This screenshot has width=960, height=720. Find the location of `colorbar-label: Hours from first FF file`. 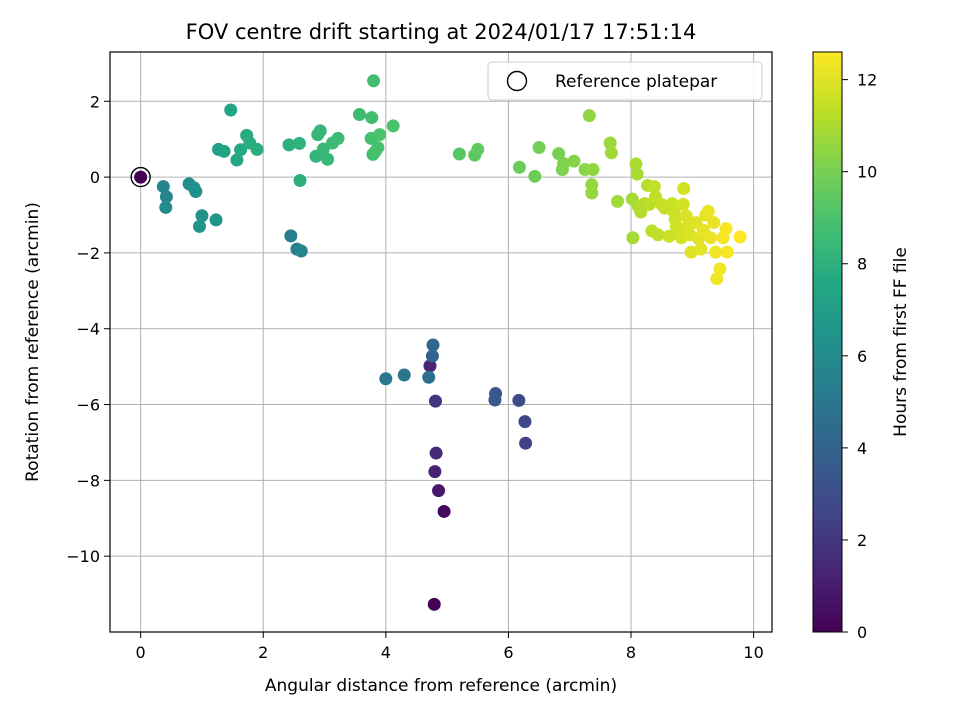

colorbar-label: Hours from first FF file is located at coordinates (901, 342).